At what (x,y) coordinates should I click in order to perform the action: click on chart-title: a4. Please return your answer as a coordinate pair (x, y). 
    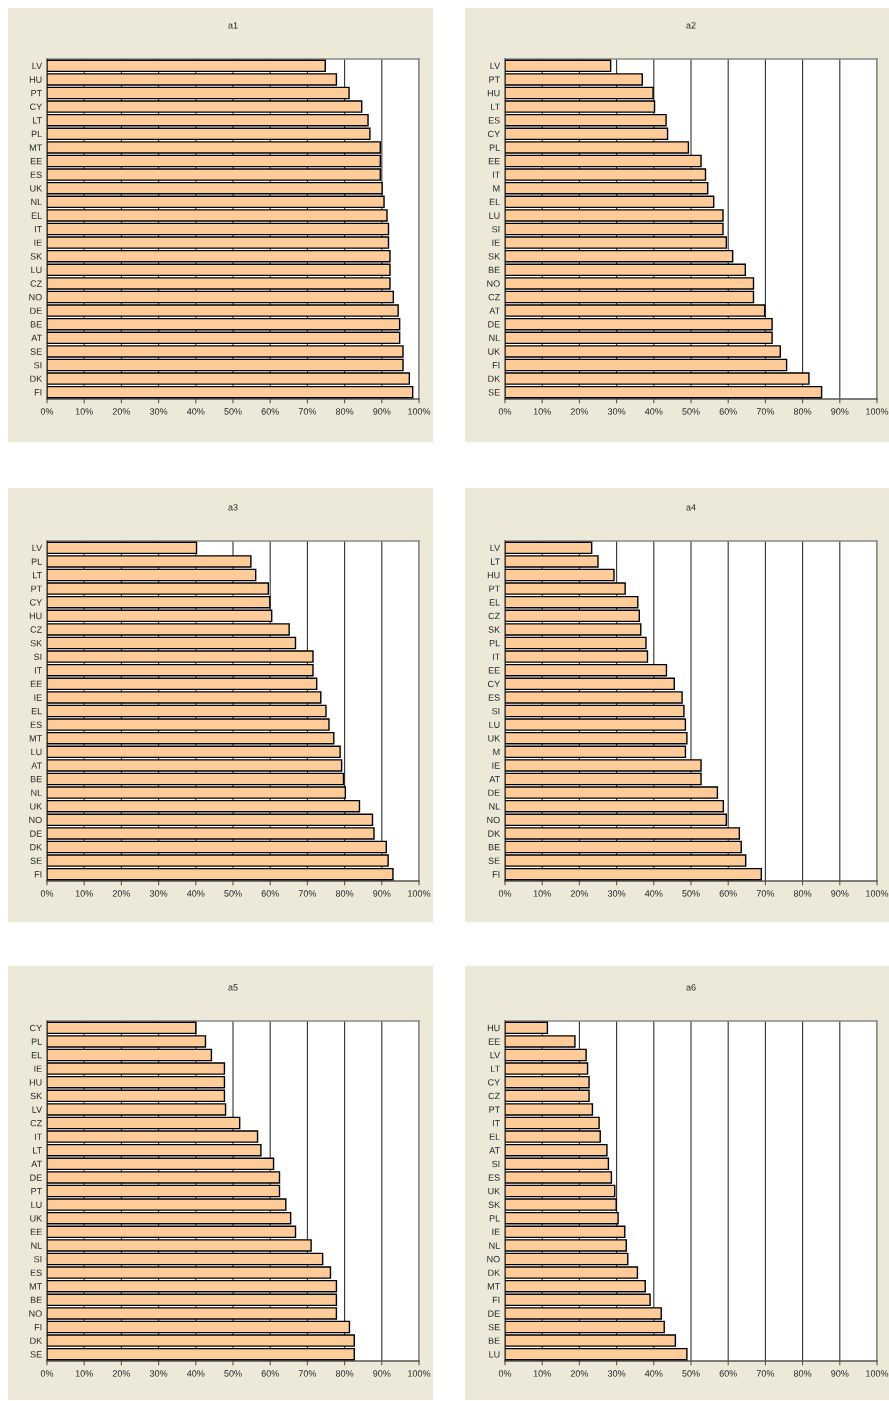
    Looking at the image, I should click on (691, 507).